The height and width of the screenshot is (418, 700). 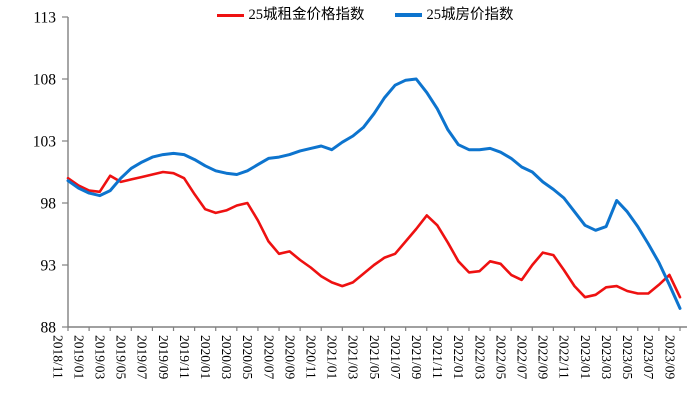 What do you see at coordinates (44, 17) in the screenshot?
I see `y-axis-tick-label: 113` at bounding box center [44, 17].